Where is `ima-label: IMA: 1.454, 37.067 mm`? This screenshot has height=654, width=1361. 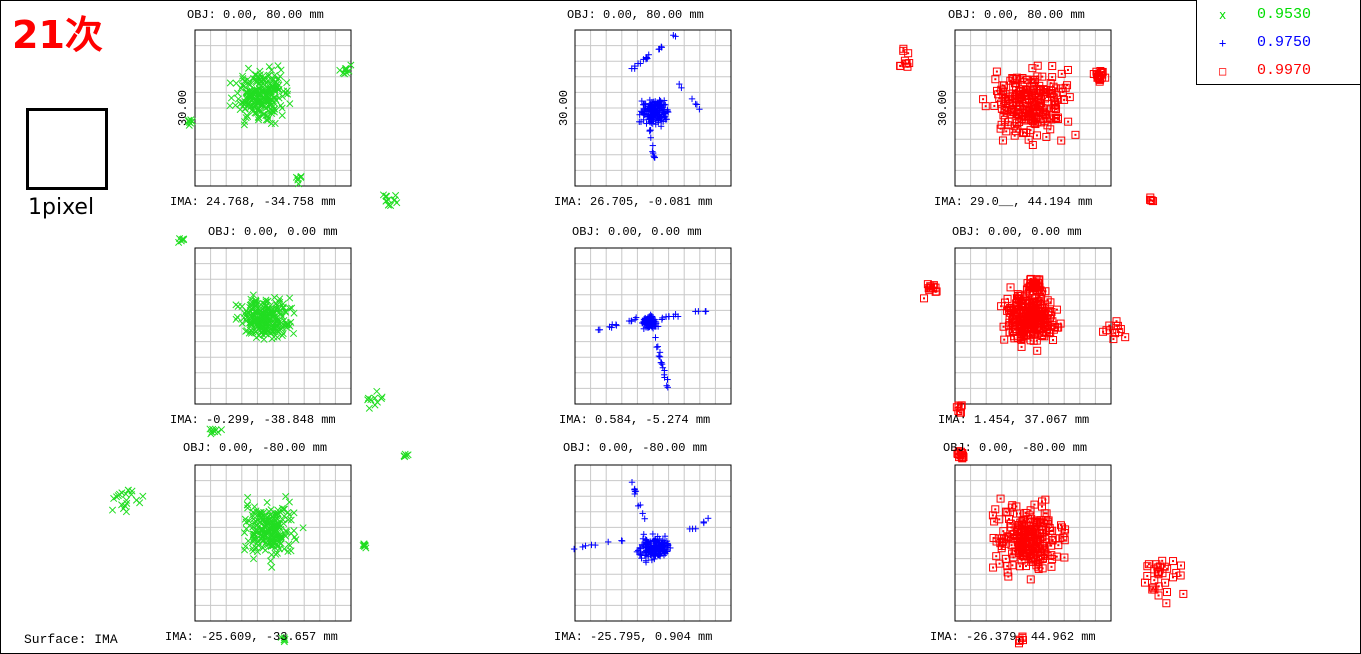
ima-label: IMA: 1.454, 37.067 mm is located at coordinates (1014, 420).